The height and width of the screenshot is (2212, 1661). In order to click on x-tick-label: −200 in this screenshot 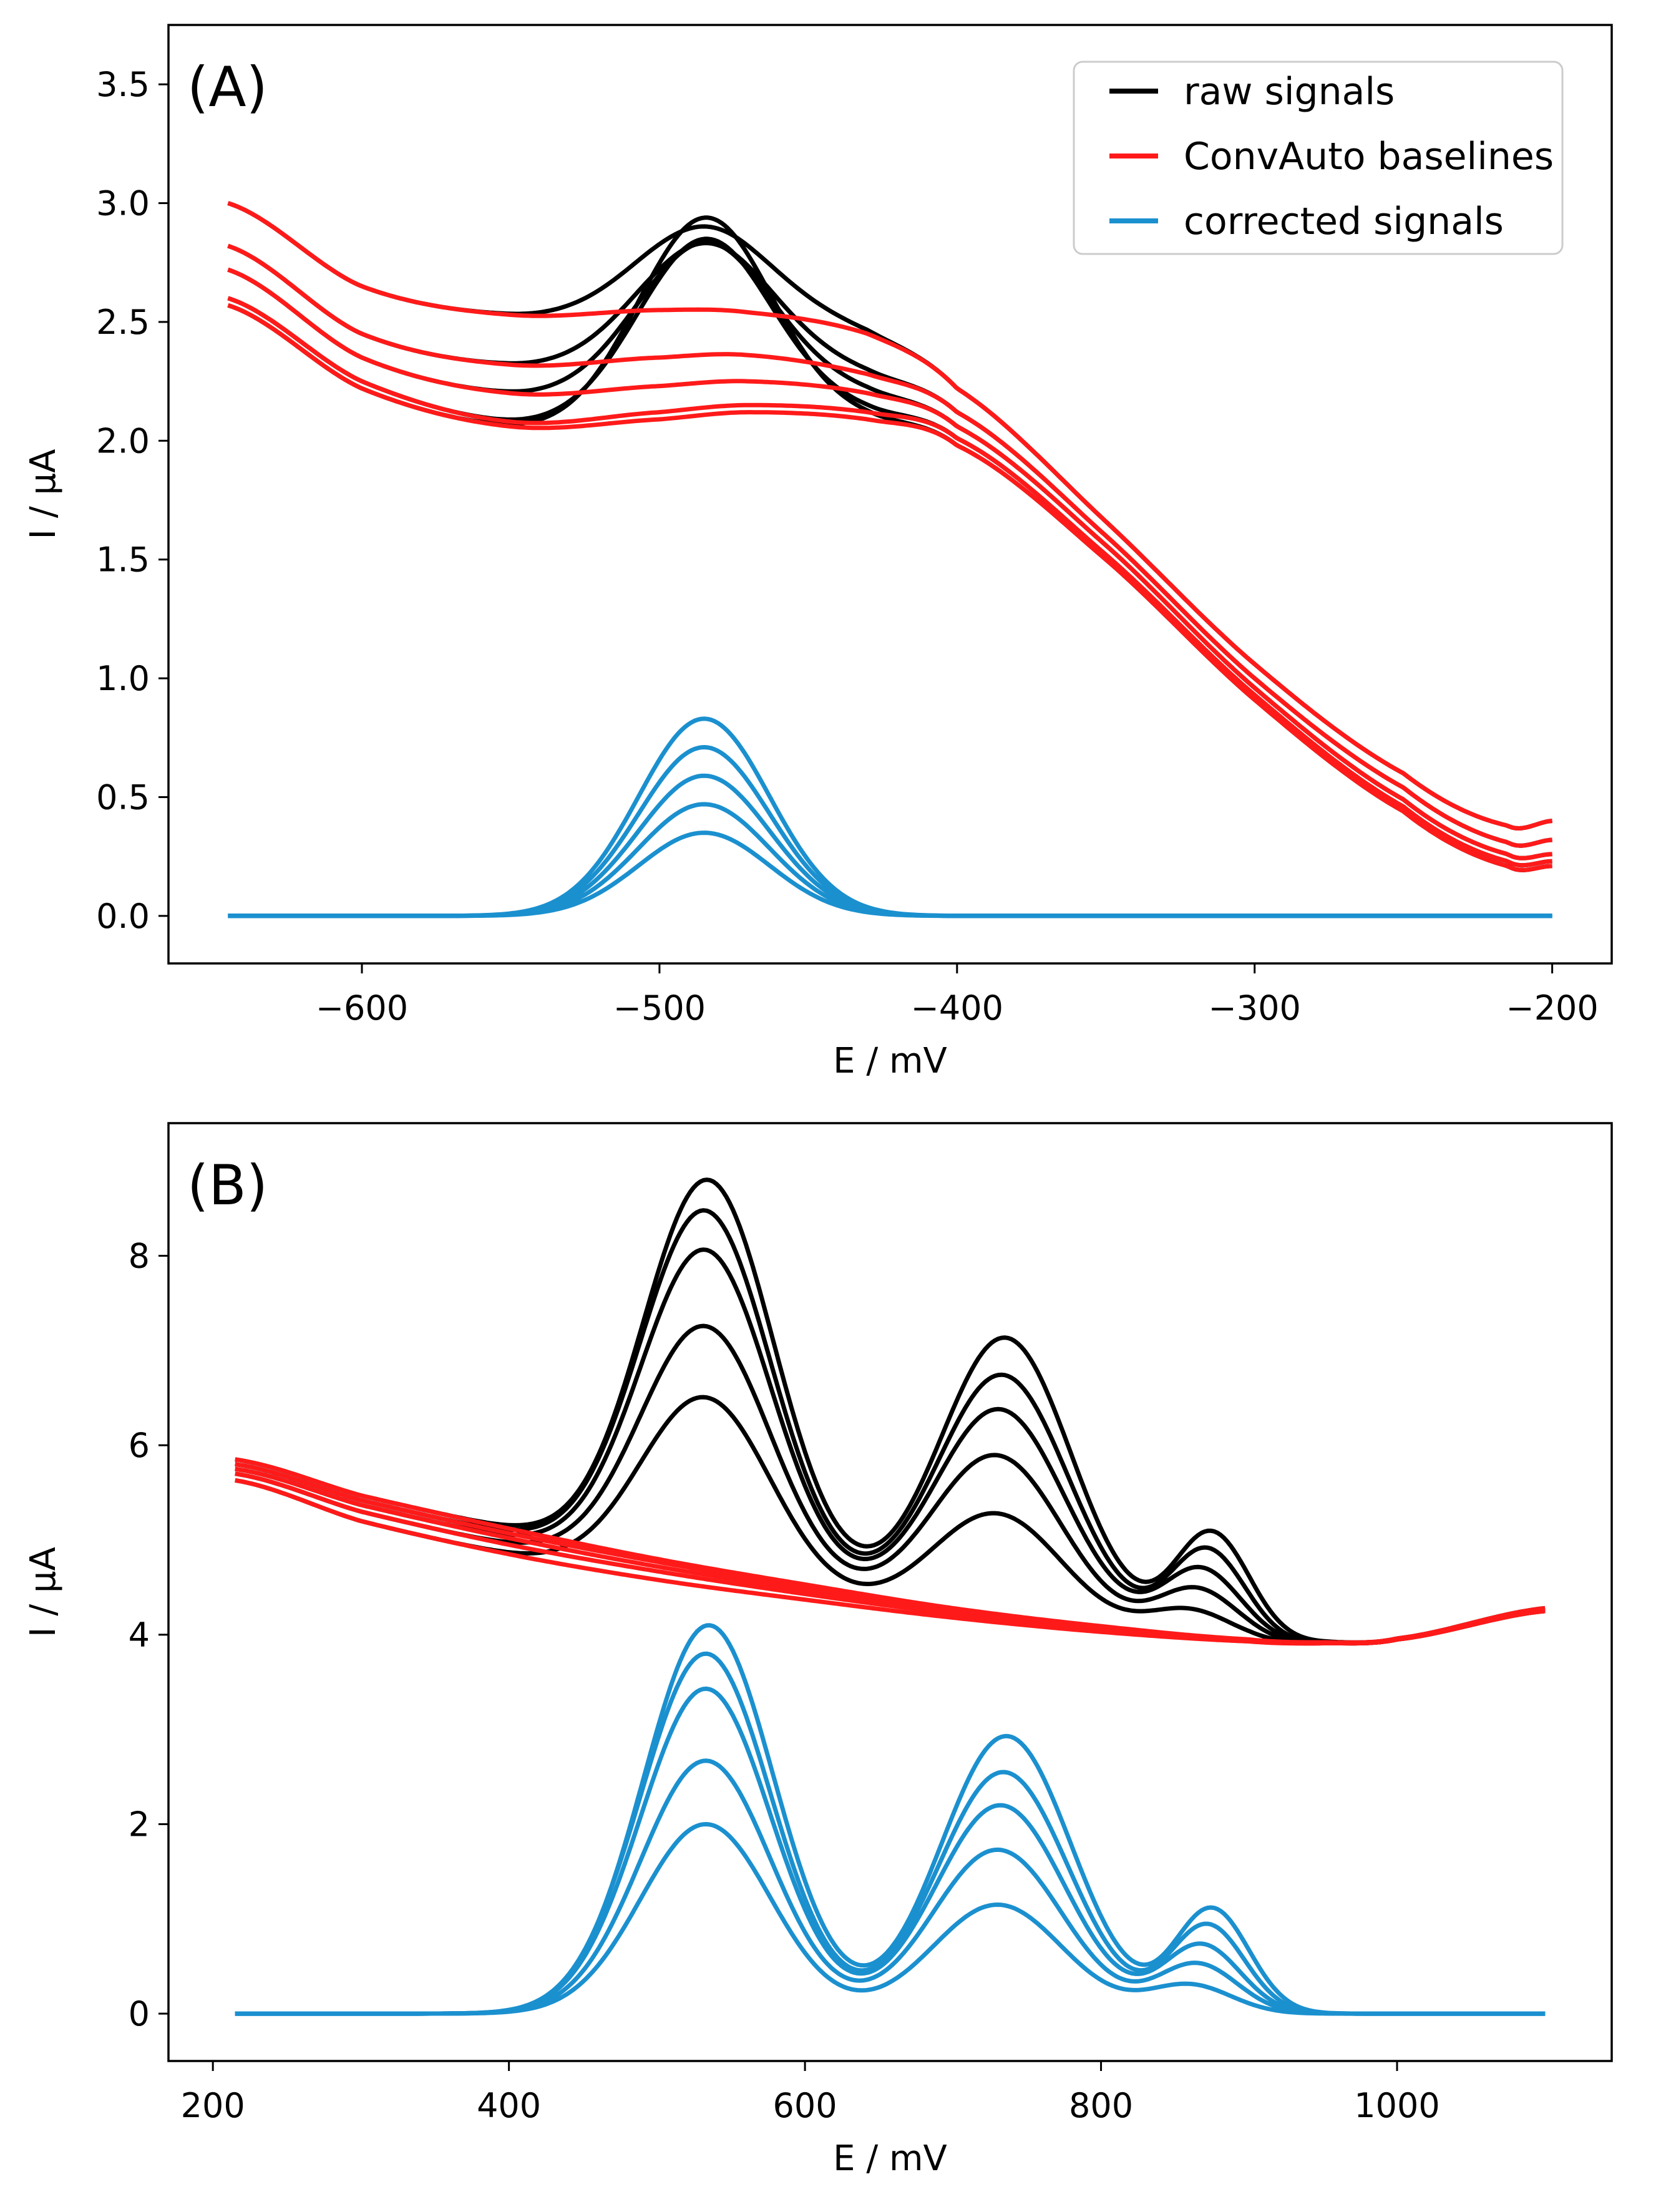, I will do `click(1552, 1008)`.